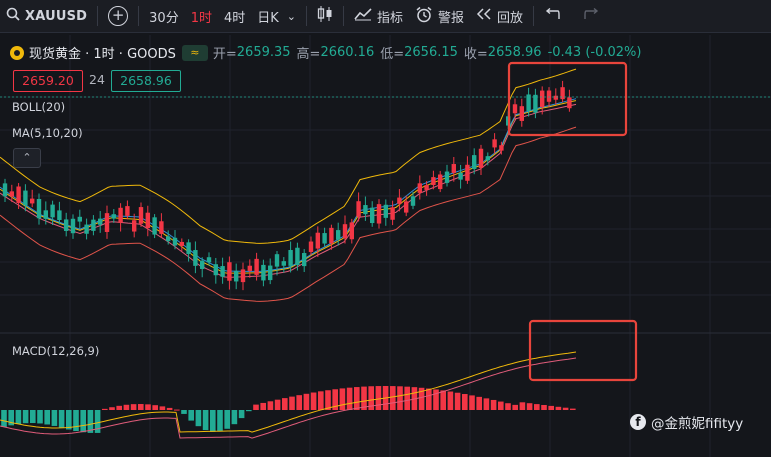 Image resolution: width=771 pixels, height=457 pixels. Describe the element at coordinates (27, 158) in the screenshot. I see `collapse-legend-button: ⌃` at that location.